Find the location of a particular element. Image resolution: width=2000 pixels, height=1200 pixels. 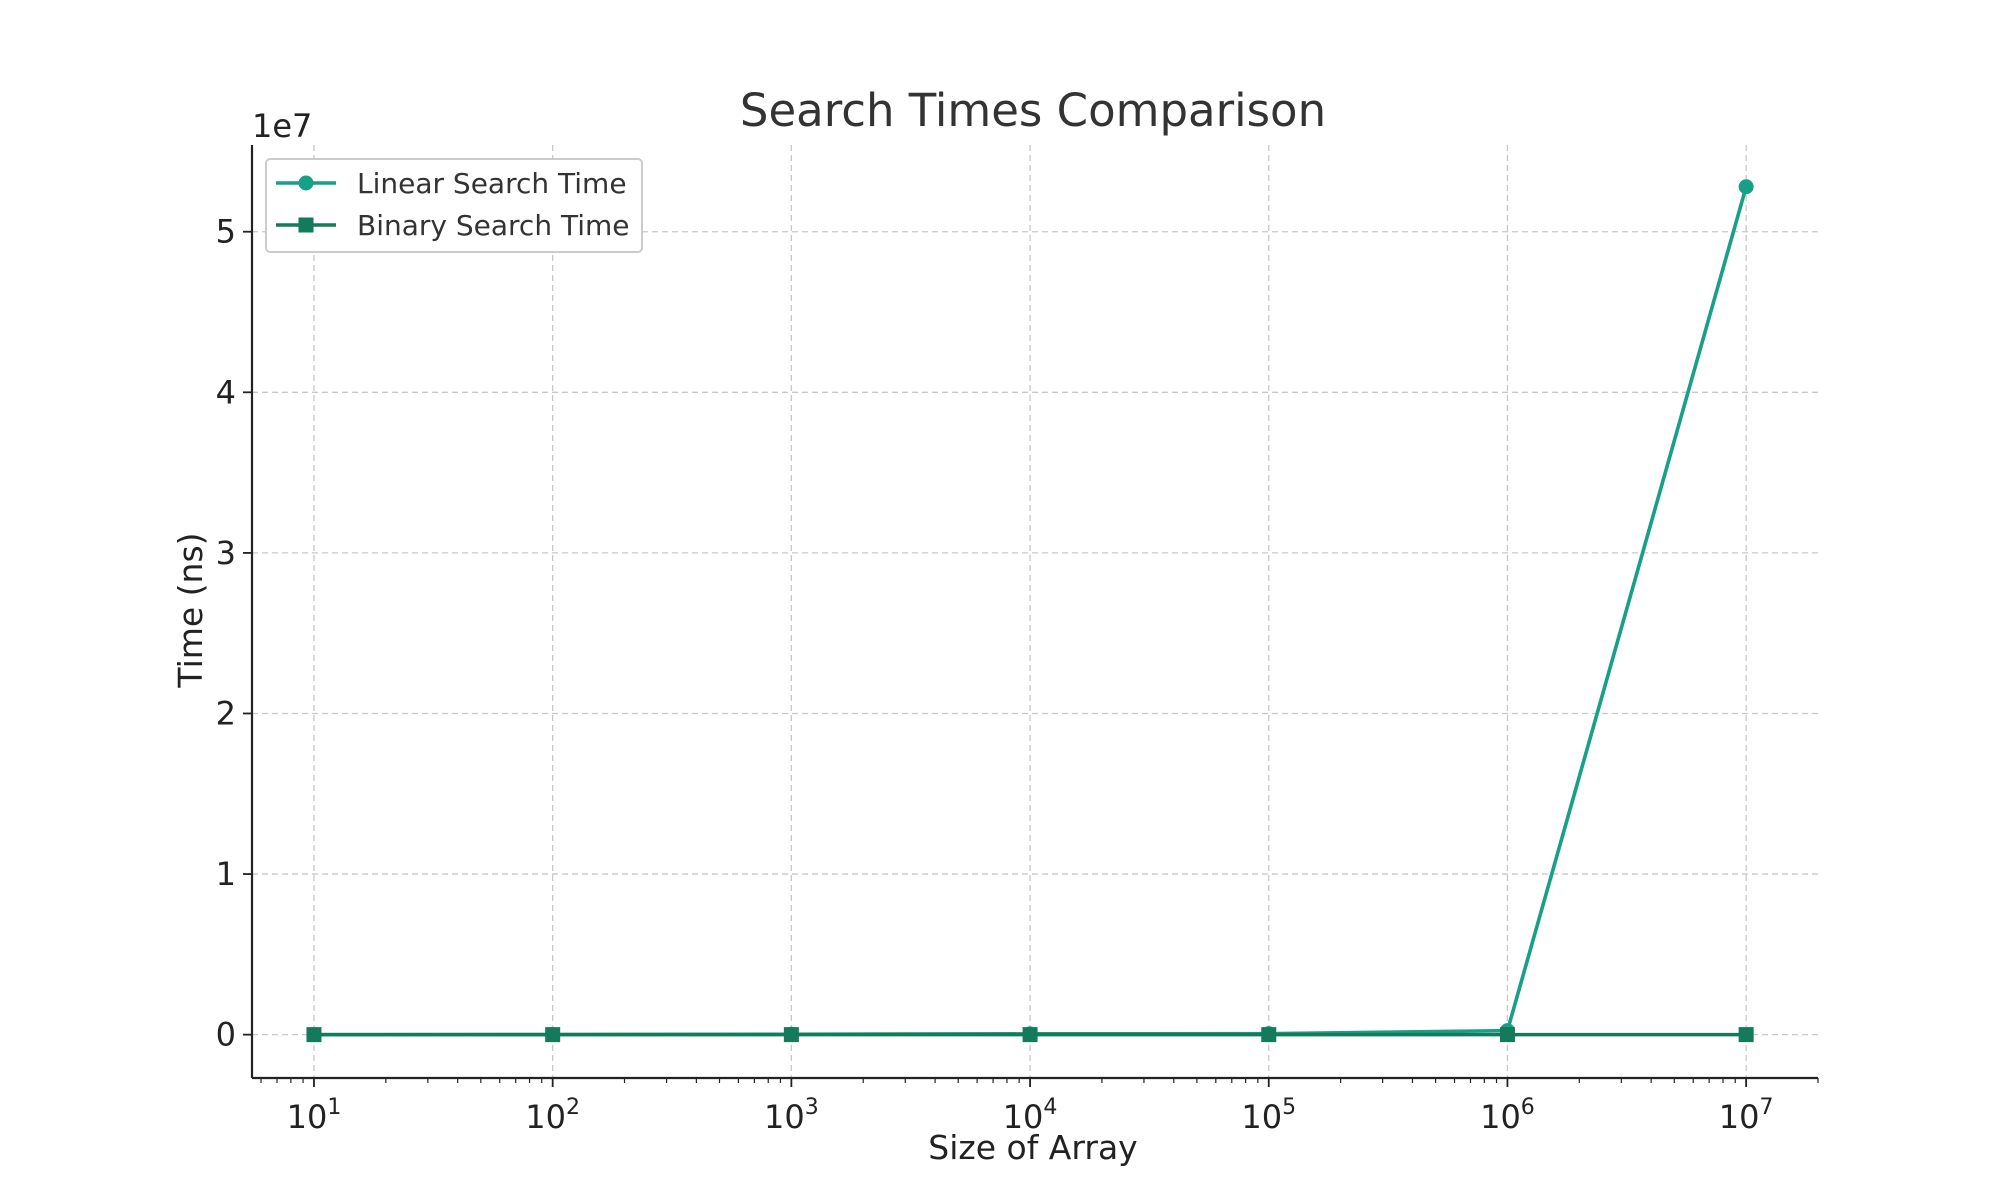

y-tick-label: 0 is located at coordinates (226, 1035).